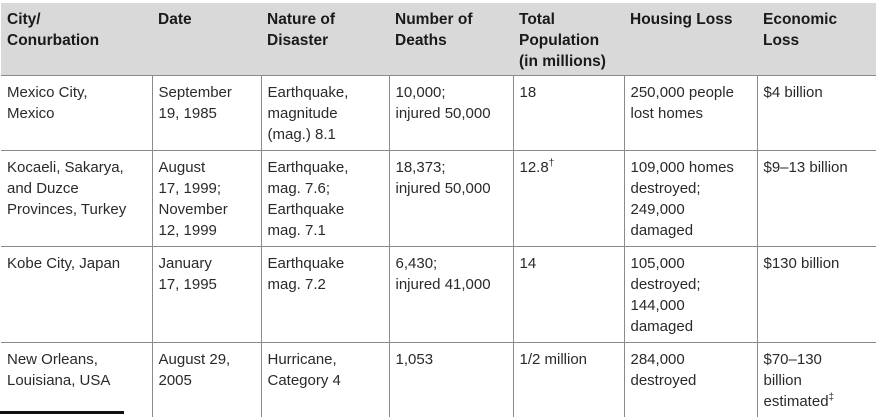  What do you see at coordinates (568, 199) in the screenshot?
I see `cell-population: 12.8†` at bounding box center [568, 199].